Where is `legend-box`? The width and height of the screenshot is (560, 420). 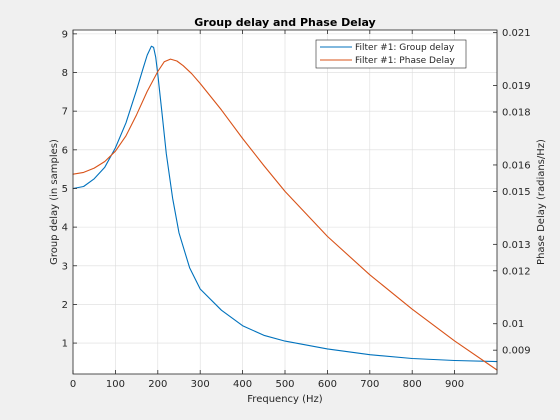
legend-box is located at coordinates (391, 54).